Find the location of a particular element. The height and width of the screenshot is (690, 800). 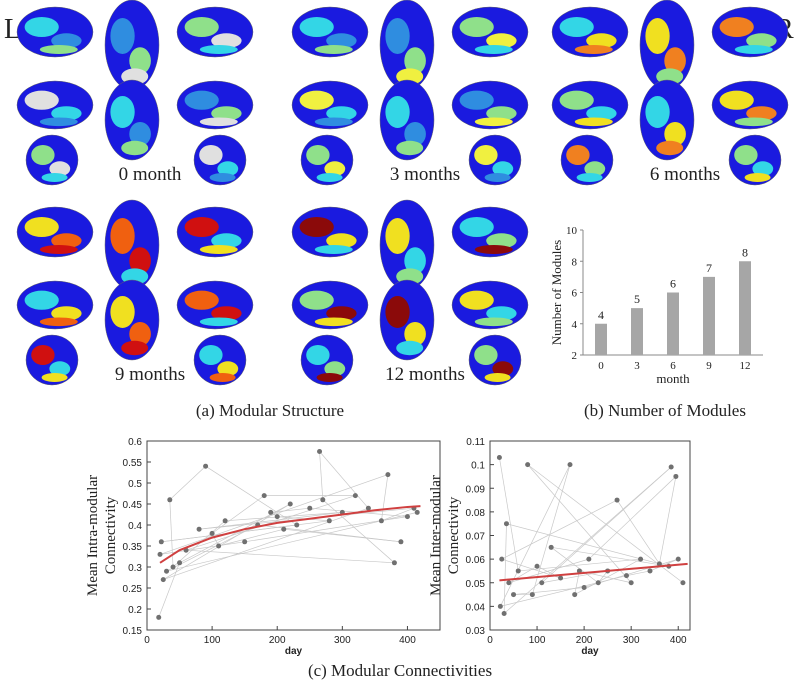

month-label: 3 months is located at coordinates (425, 174).